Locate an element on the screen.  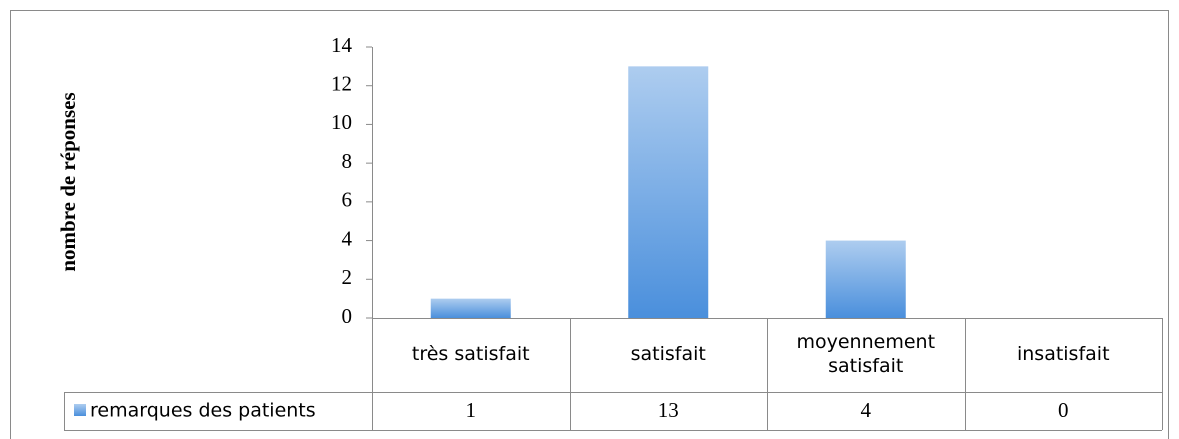
table-value: 13 is located at coordinates (668, 410).